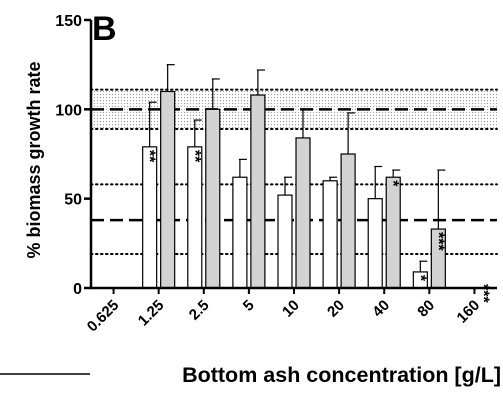 The width and height of the screenshot is (503, 393). I want to click on y-tick-label-50: 50, so click(73, 200).